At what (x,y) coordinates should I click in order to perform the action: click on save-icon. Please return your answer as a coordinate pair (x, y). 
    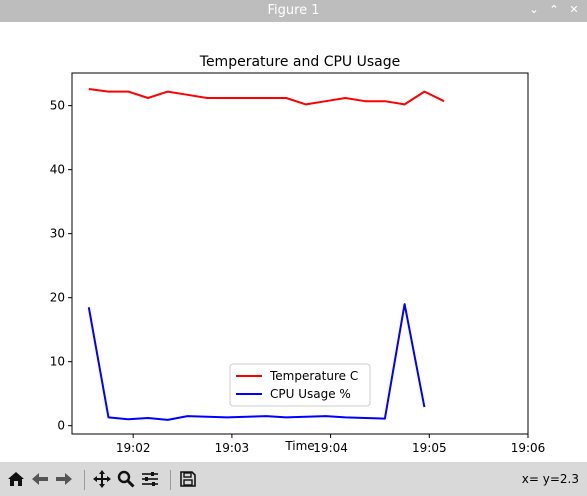
    Looking at the image, I should click on (188, 479).